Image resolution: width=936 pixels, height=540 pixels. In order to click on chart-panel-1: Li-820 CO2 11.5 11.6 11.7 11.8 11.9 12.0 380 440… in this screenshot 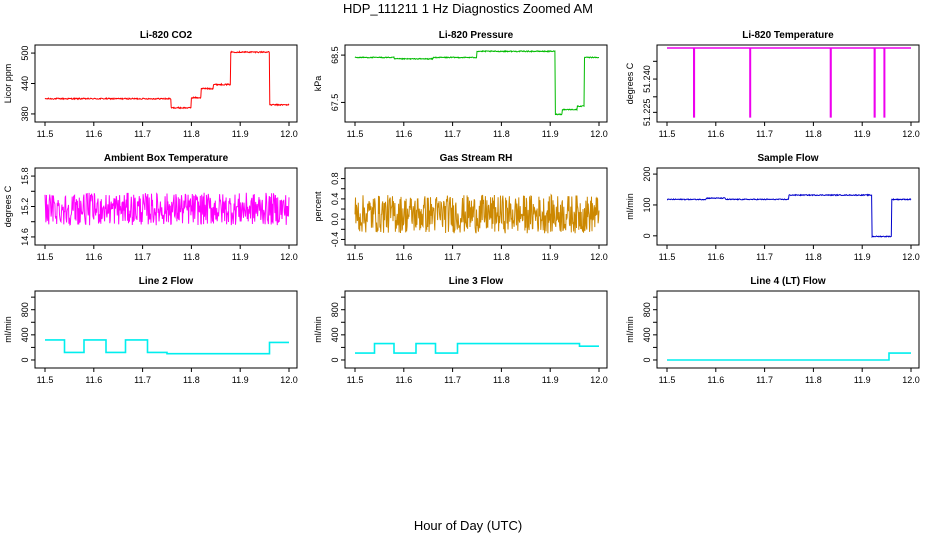, I will do `click(150, 84)`.